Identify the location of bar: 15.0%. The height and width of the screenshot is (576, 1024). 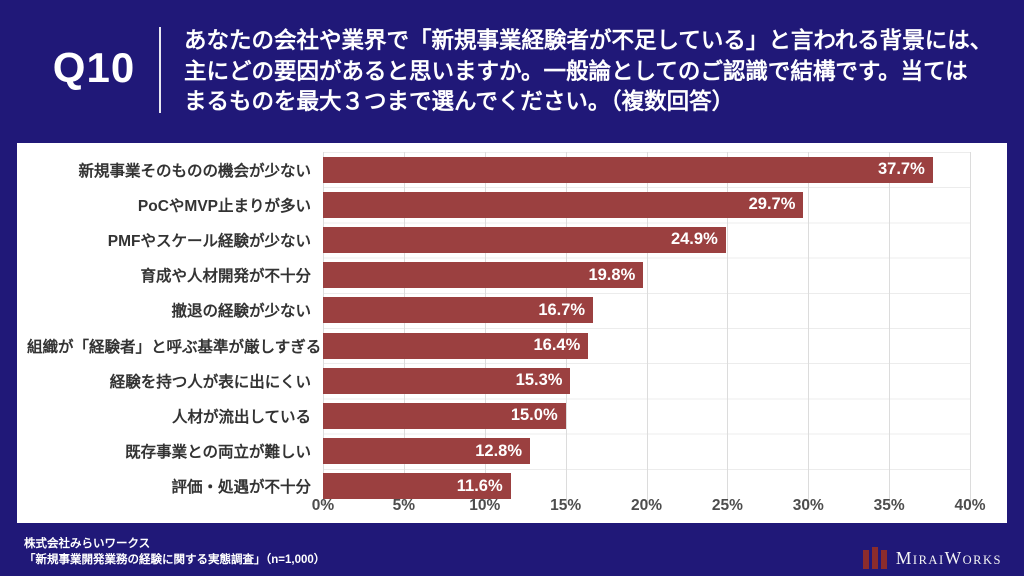
(444, 415).